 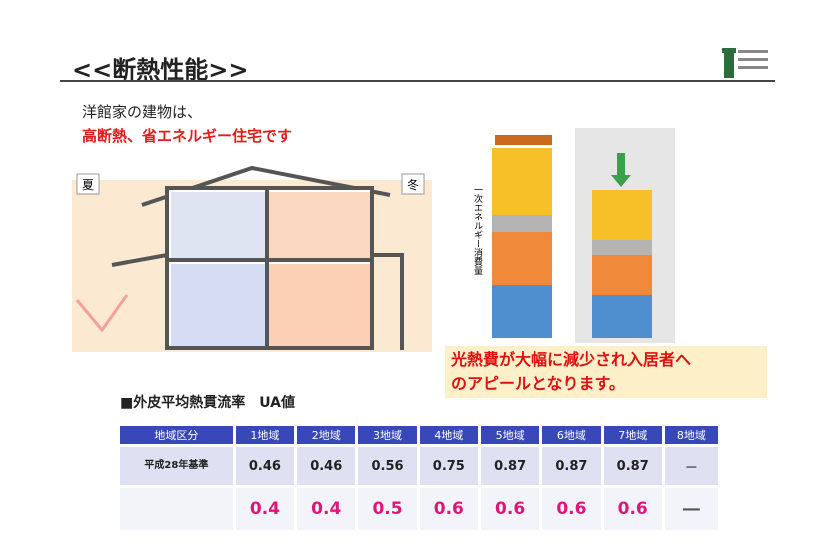 I want to click on axis-label: 一次エネルギー消費量, so click(x=477, y=230).